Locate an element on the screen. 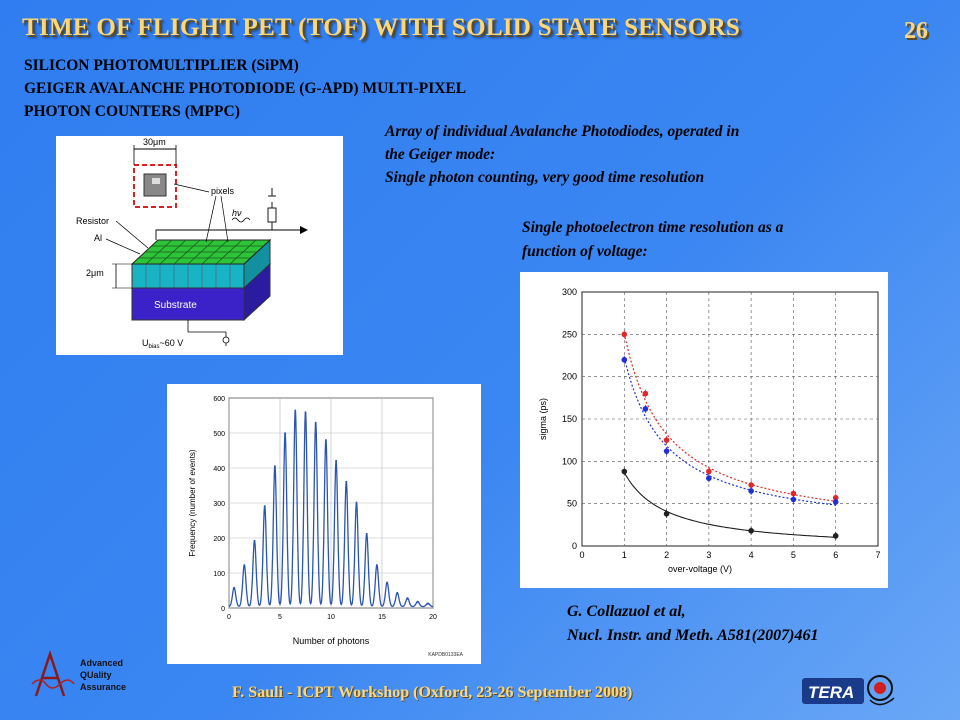  photon-label: hν is located at coordinates (237, 213).